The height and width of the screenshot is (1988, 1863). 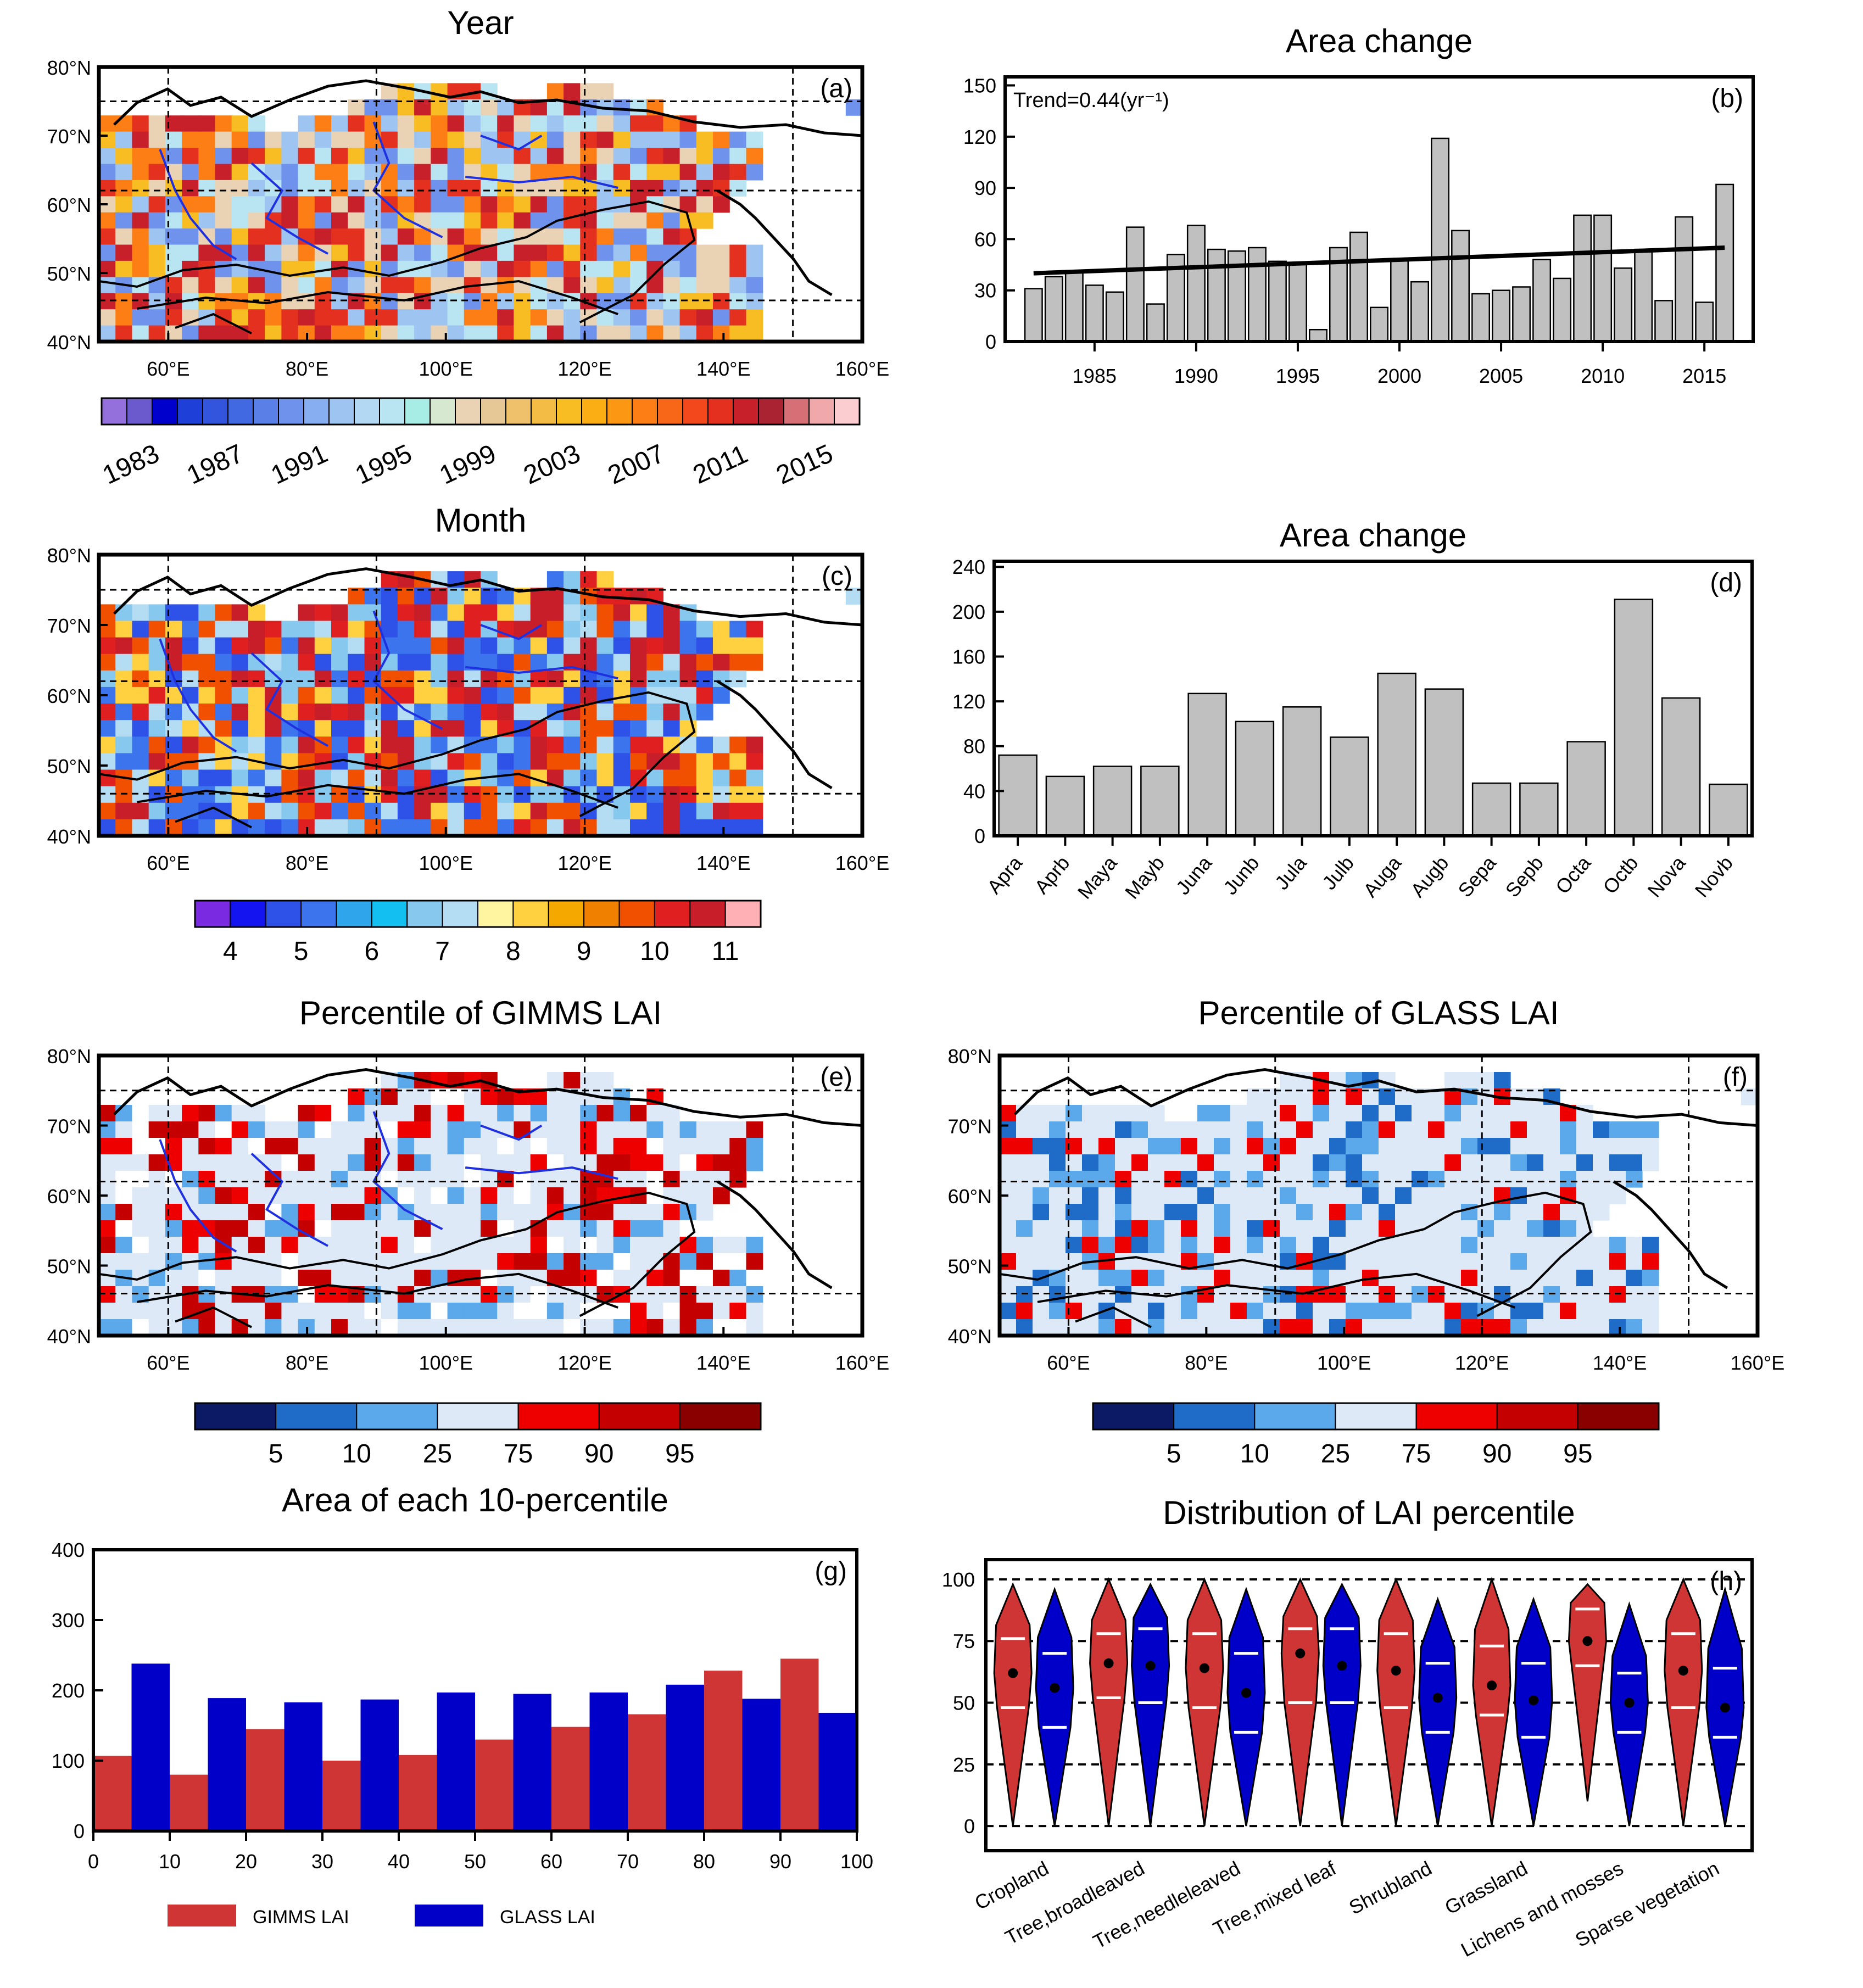 What do you see at coordinates (481, 22) in the screenshot?
I see `map-title-a: Year` at bounding box center [481, 22].